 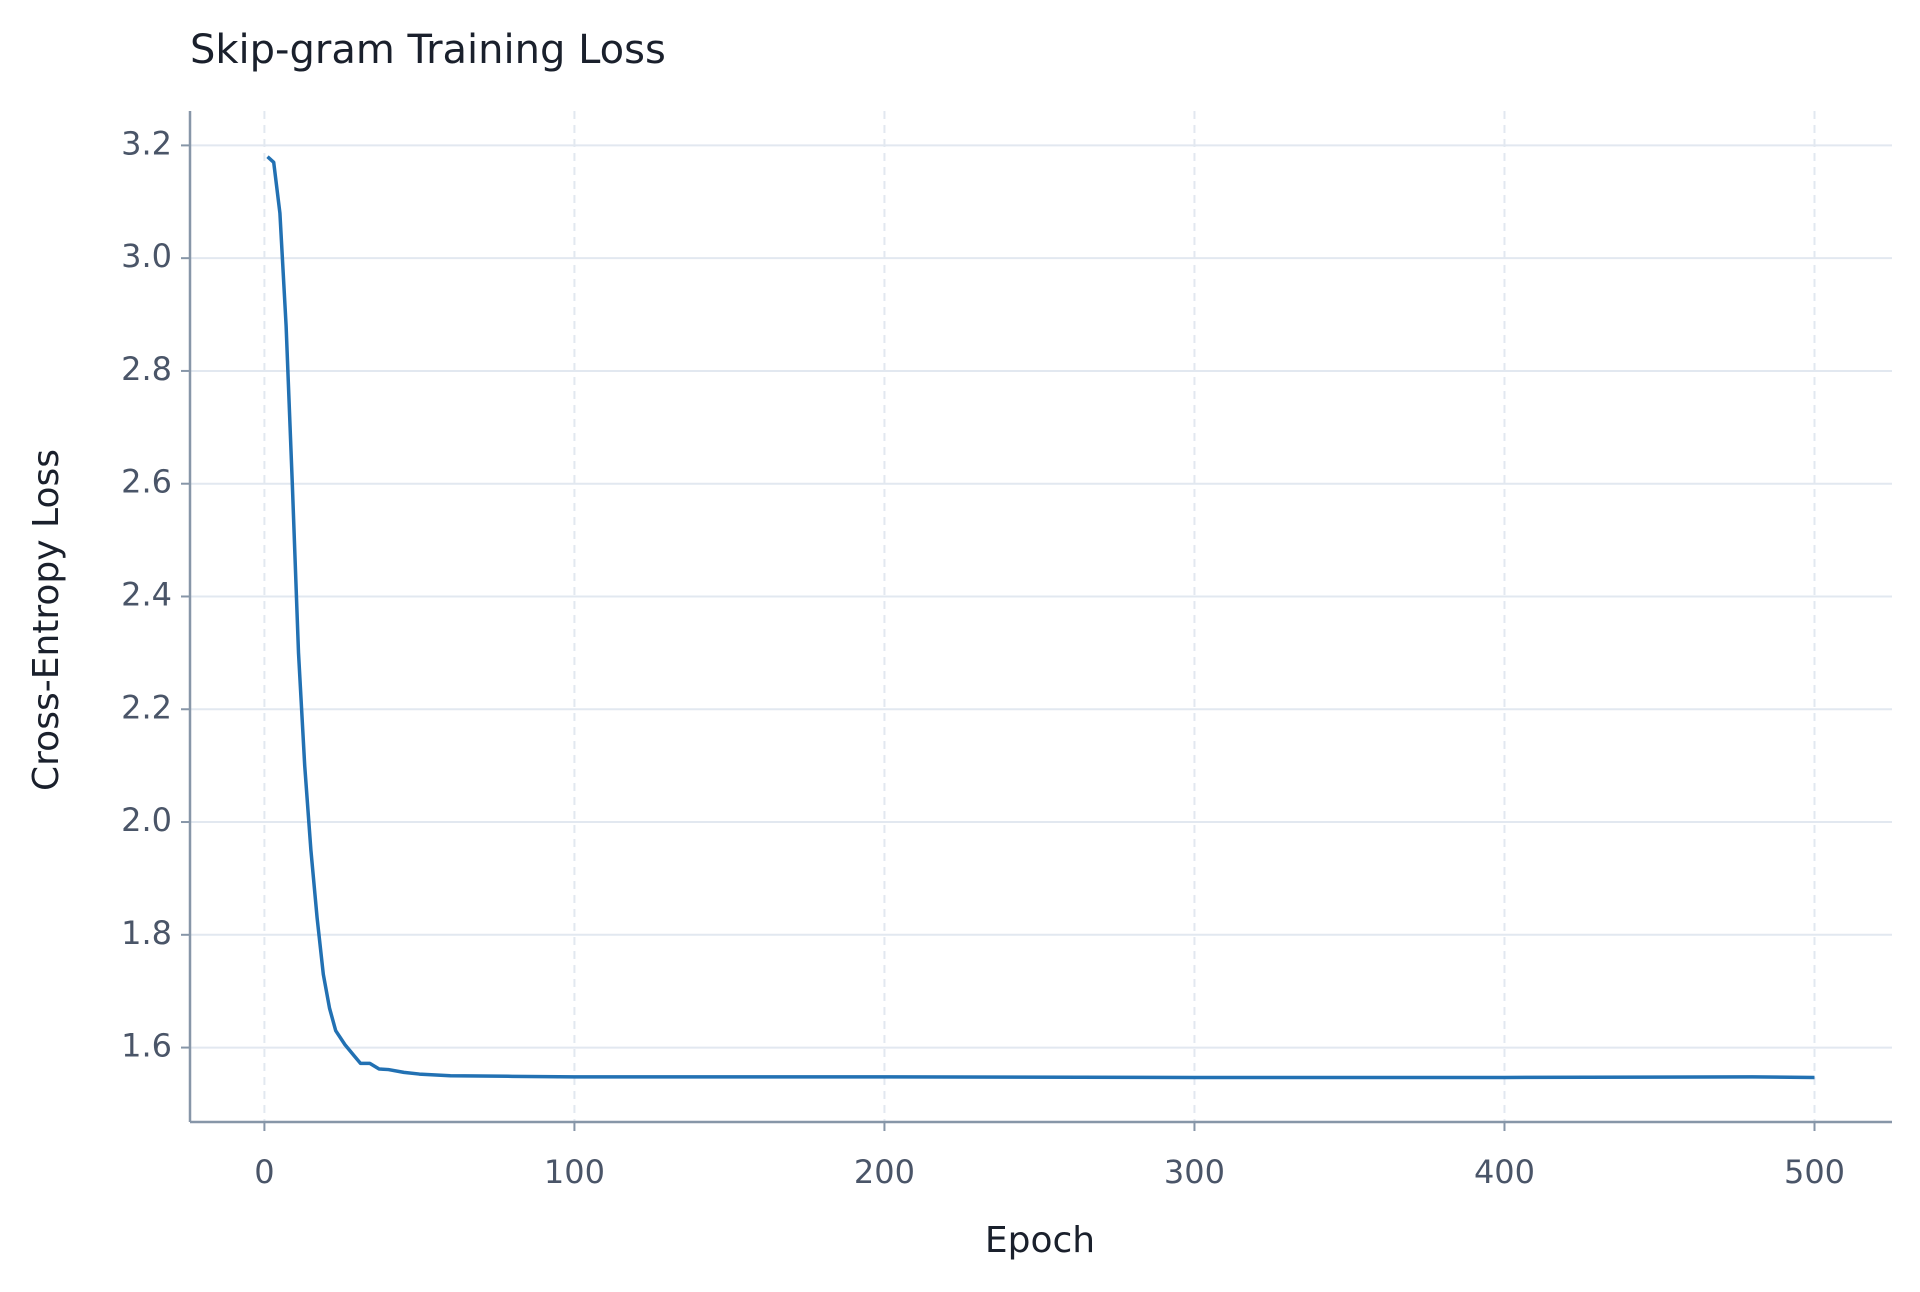 I want to click on y-tick-label: 1.8, so click(x=146, y=933).